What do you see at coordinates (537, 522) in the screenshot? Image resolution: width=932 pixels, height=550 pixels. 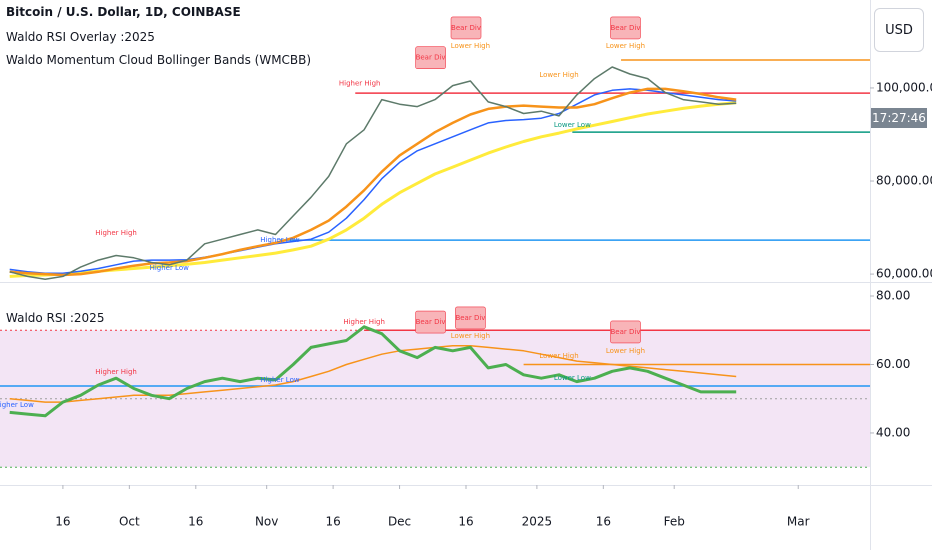 I see `x-tick-label: 2025` at bounding box center [537, 522].